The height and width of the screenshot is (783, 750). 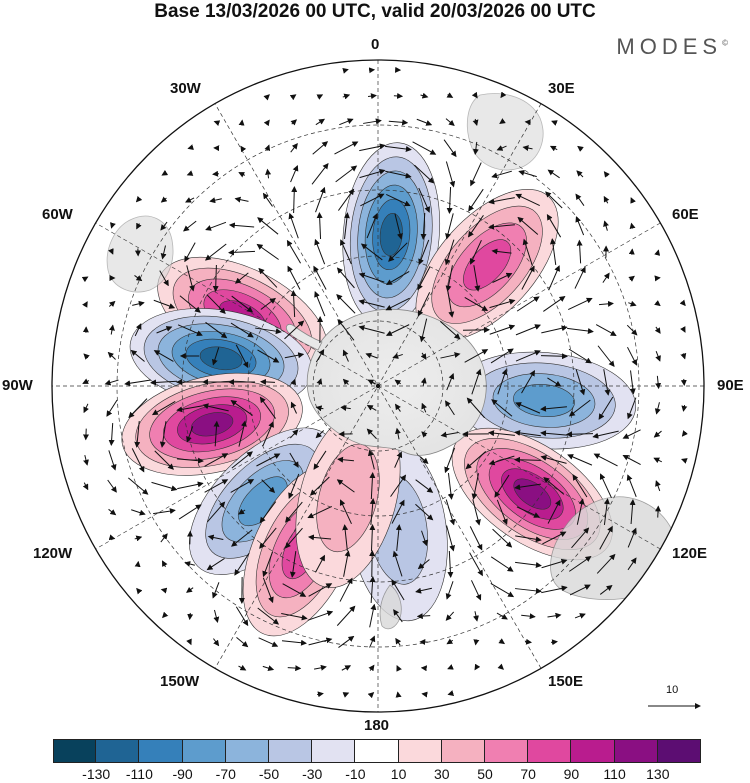 I want to click on colorbar-tick-label: -10, so click(x=355, y=774).